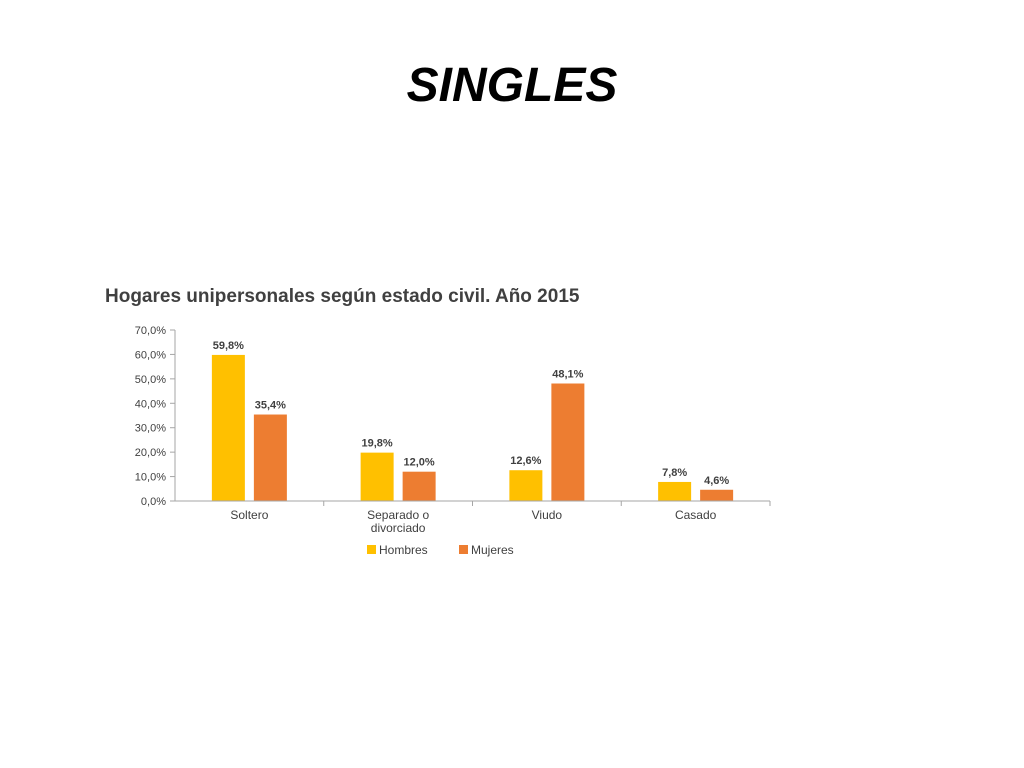  I want to click on data-label: 59,8%, so click(228, 346).